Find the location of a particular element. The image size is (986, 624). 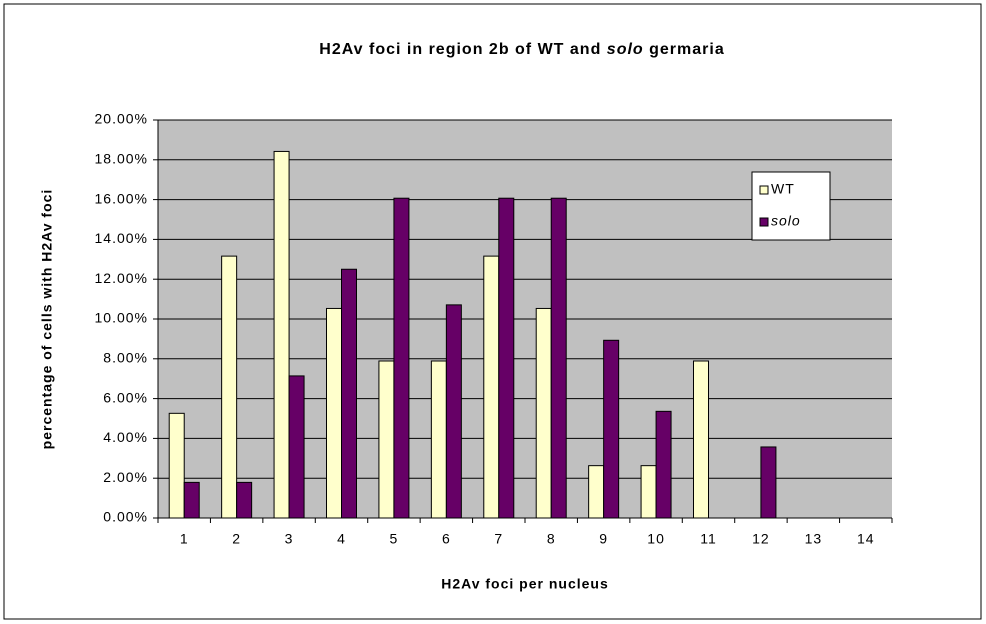

x-tick-label: 2 is located at coordinates (236, 539).